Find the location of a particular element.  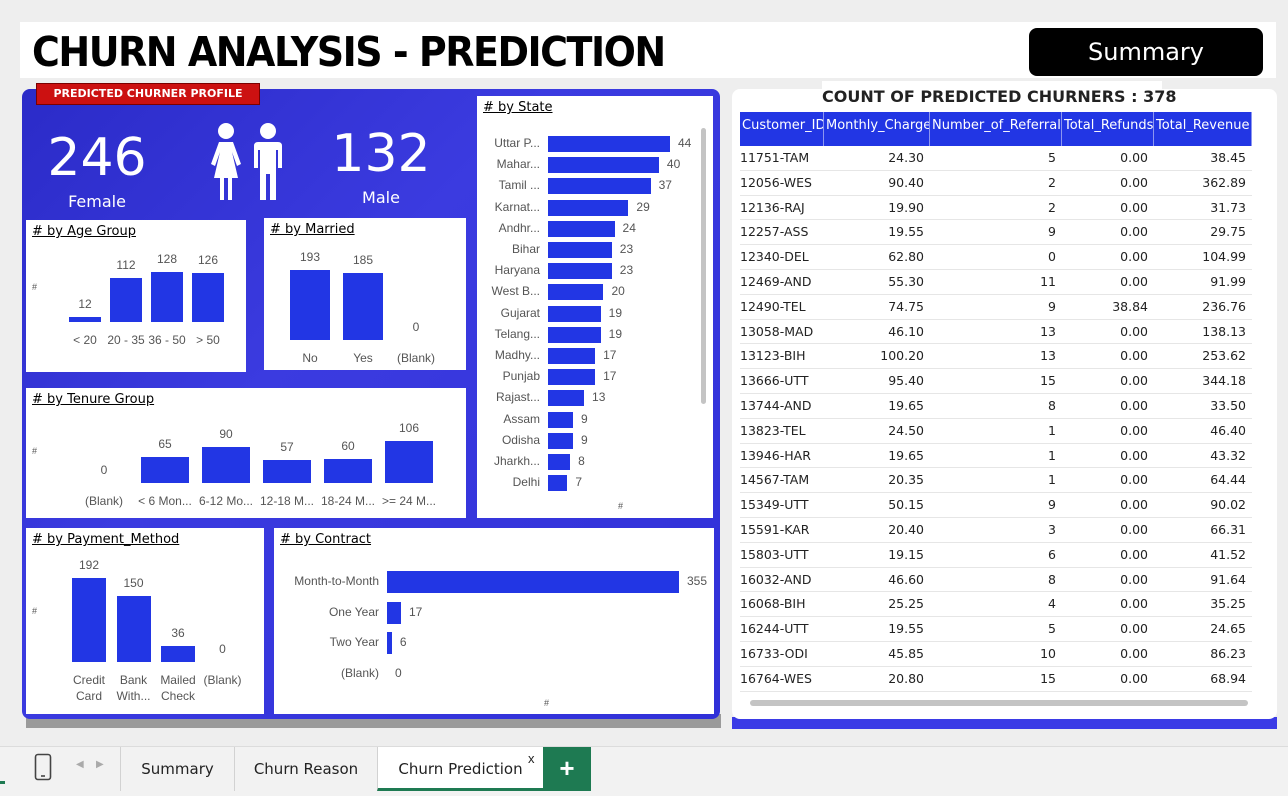

age-category-label: > 50 is located at coordinates (208, 340).